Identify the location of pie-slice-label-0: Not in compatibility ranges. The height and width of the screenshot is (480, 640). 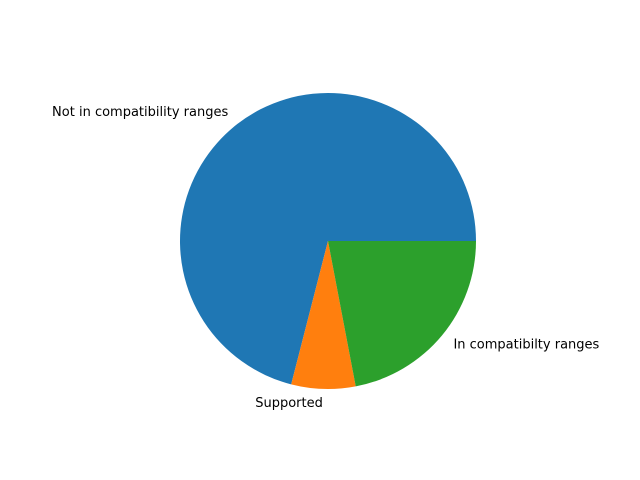
(140, 112).